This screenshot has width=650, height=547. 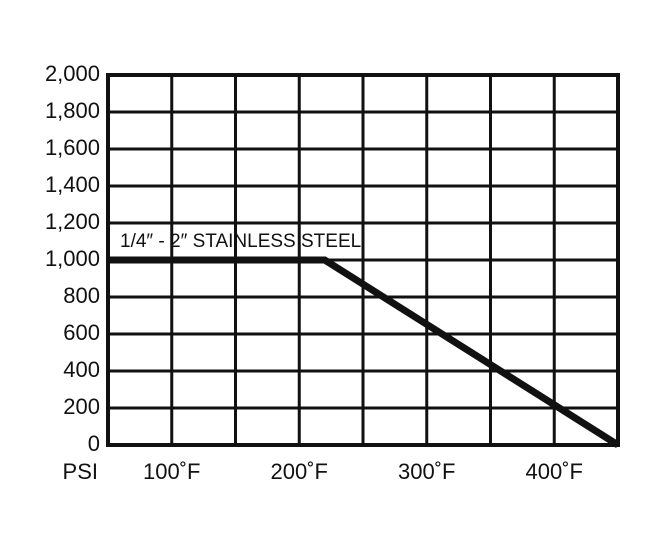 What do you see at coordinates (554, 471) in the screenshot?
I see `x-tick-label: 400˚F` at bounding box center [554, 471].